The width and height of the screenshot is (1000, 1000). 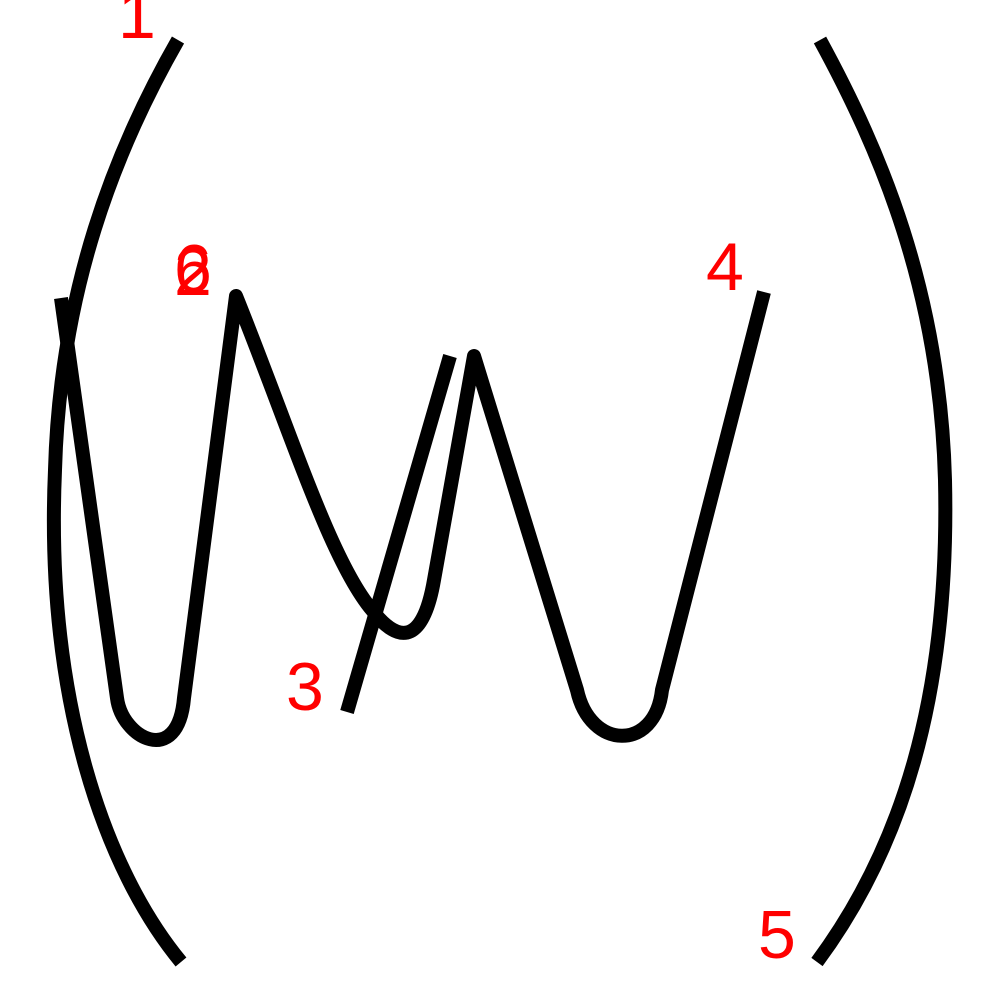 What do you see at coordinates (193, 269) in the screenshot?
I see `point-label-6: 6` at bounding box center [193, 269].